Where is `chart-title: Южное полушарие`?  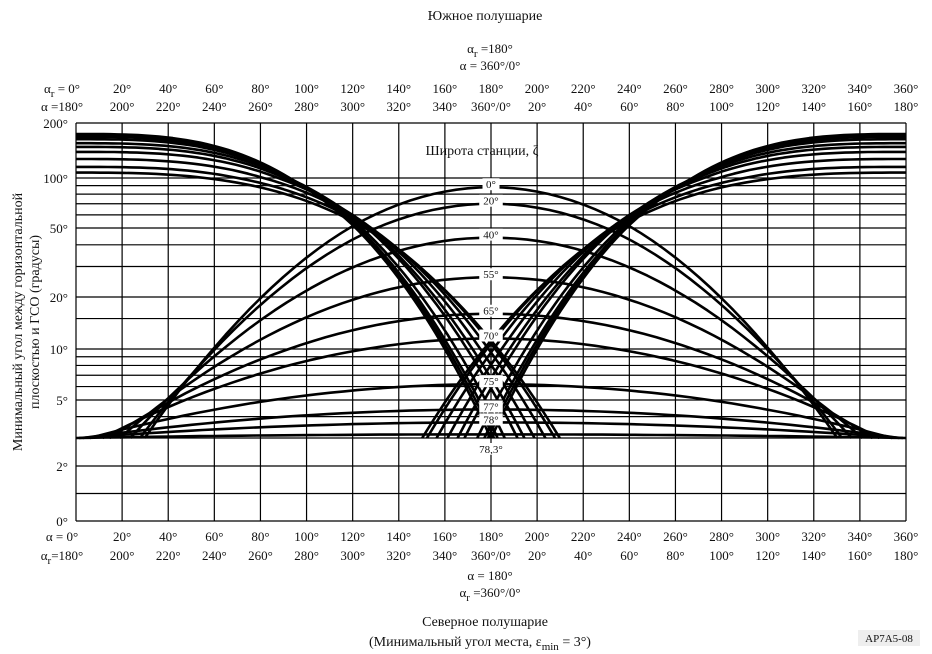
chart-title: Южное полушарие is located at coordinates (485, 16).